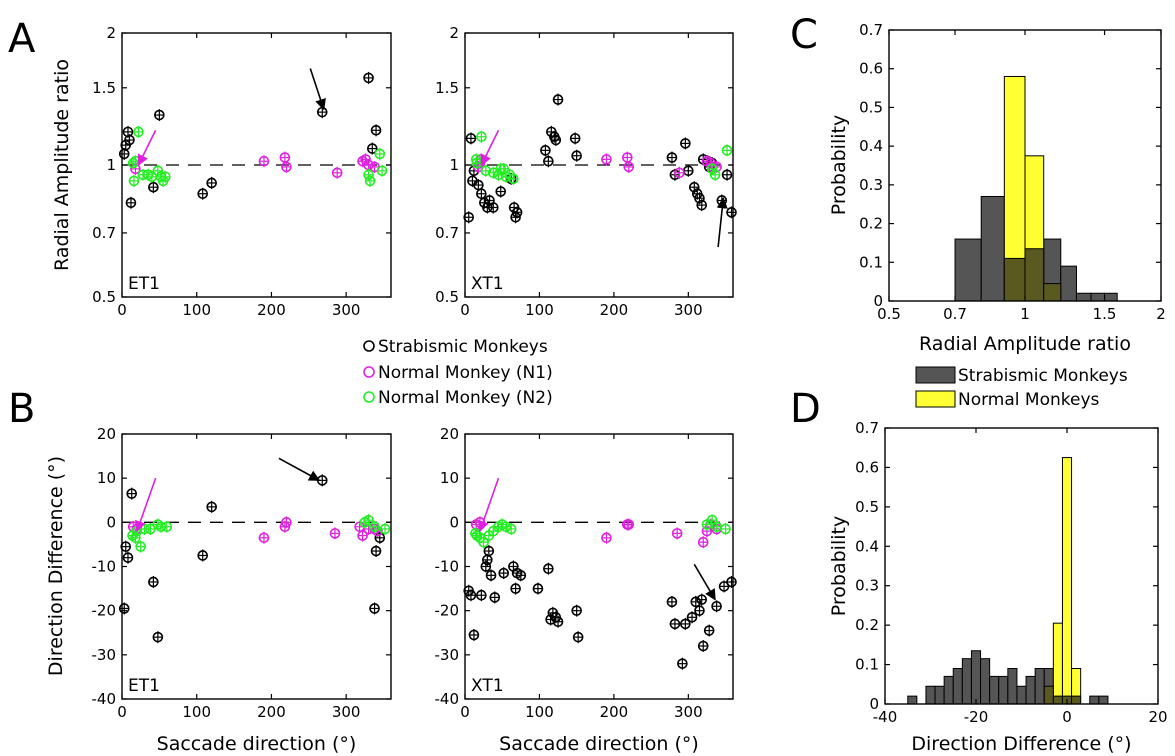 The width and height of the screenshot is (1175, 756). What do you see at coordinates (867, 586) in the screenshot?
I see `y-tick-label: 0.3` at bounding box center [867, 586].